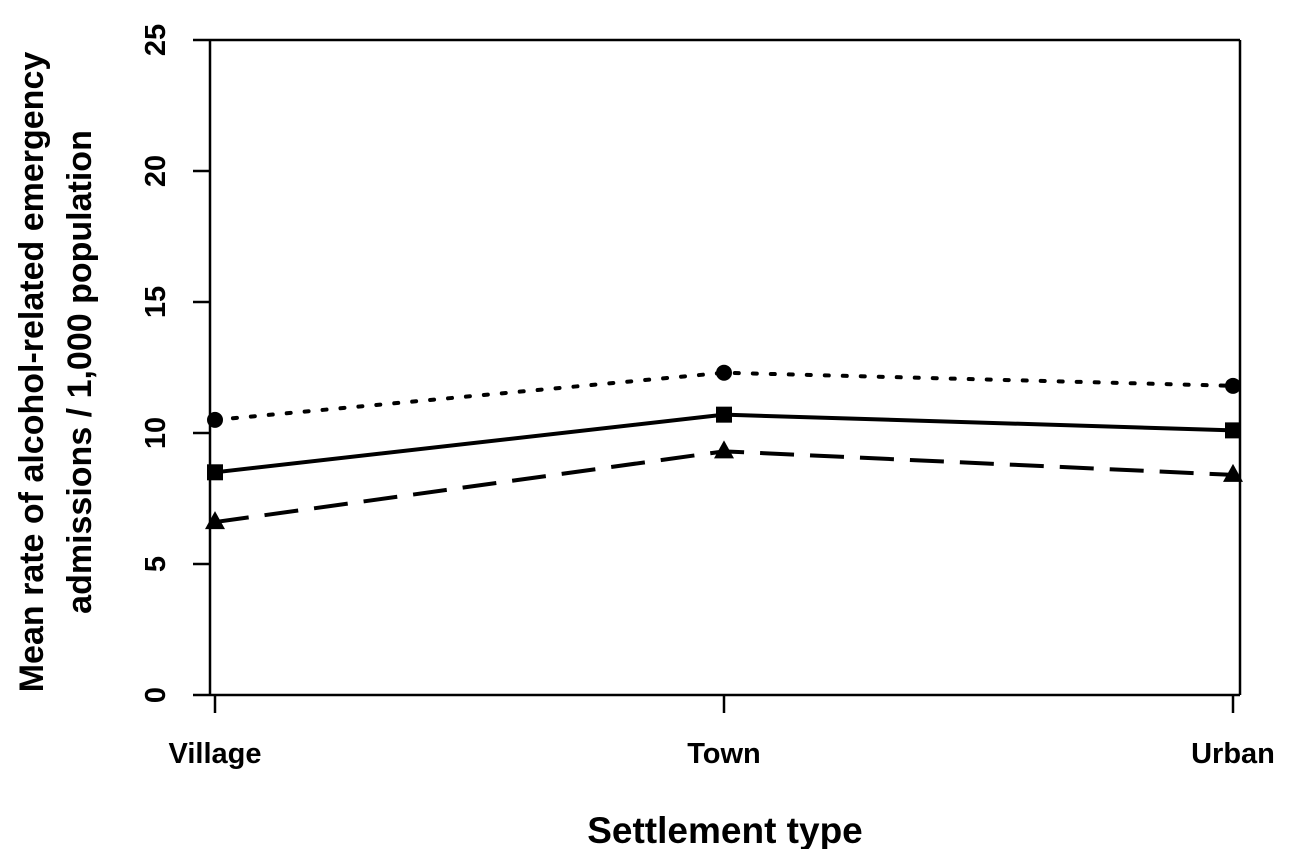 This screenshot has height=849, width=1295. Describe the element at coordinates (175, 363) in the screenshot. I see `y-axis-ticks: 0 5 10 15 20 25` at that location.